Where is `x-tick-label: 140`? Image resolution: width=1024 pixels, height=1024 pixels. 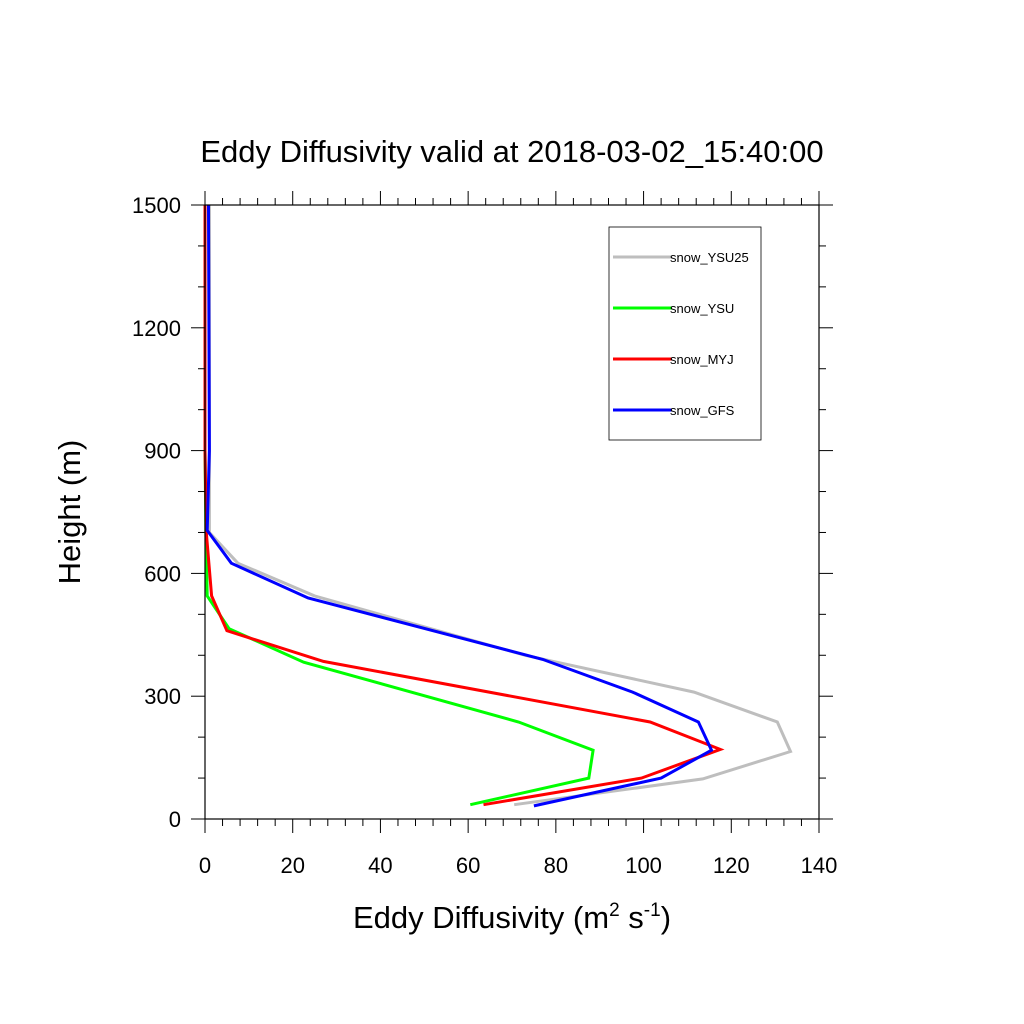
x-tick-label: 140 is located at coordinates (819, 865).